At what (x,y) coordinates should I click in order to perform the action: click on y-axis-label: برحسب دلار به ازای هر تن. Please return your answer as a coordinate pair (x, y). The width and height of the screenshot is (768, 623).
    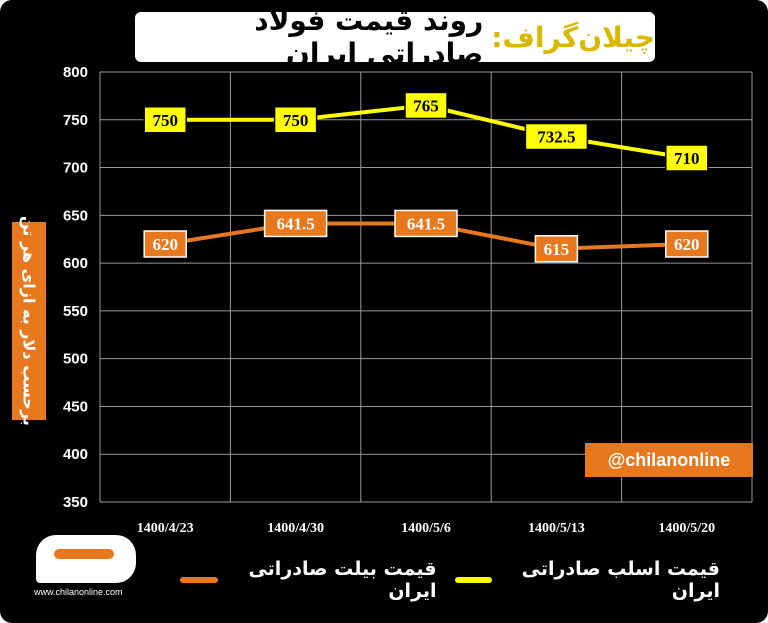
    Looking at the image, I should click on (29, 321).